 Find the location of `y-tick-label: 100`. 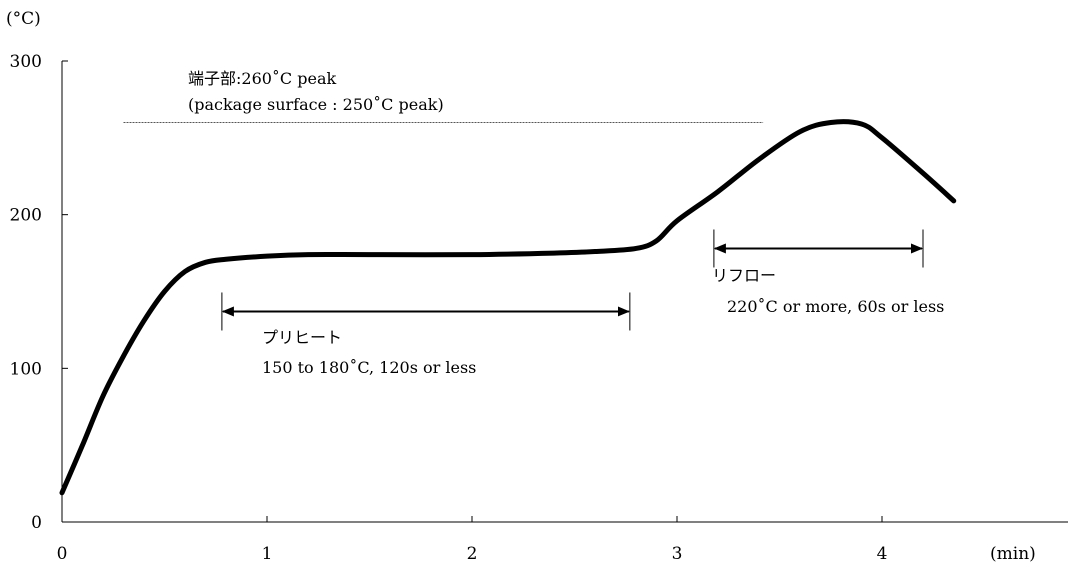

y-tick-label: 100 is located at coordinates (26, 369).